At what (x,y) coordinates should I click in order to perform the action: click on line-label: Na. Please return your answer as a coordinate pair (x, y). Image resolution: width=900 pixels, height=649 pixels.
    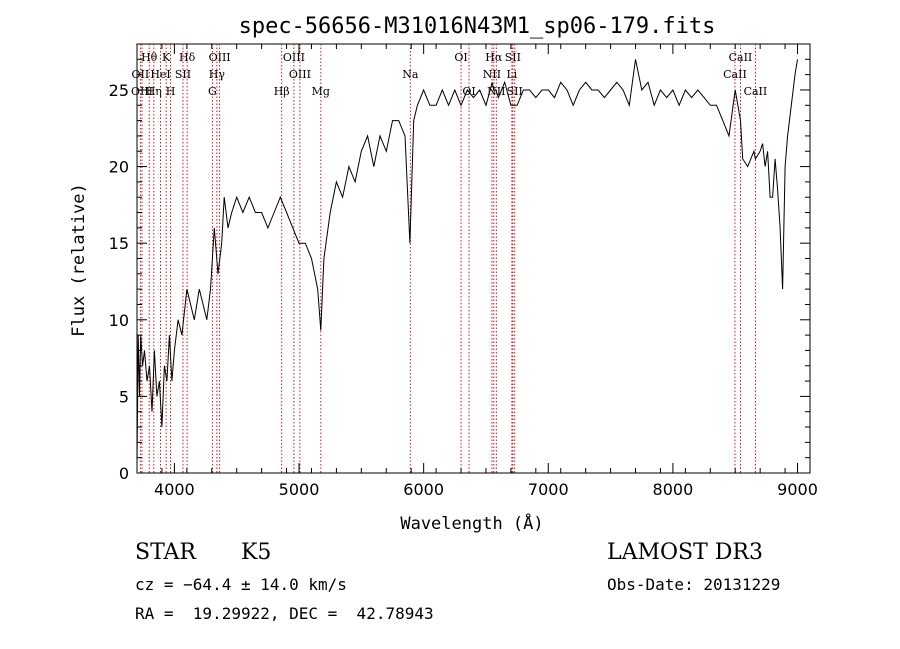
    Looking at the image, I should click on (410, 74).